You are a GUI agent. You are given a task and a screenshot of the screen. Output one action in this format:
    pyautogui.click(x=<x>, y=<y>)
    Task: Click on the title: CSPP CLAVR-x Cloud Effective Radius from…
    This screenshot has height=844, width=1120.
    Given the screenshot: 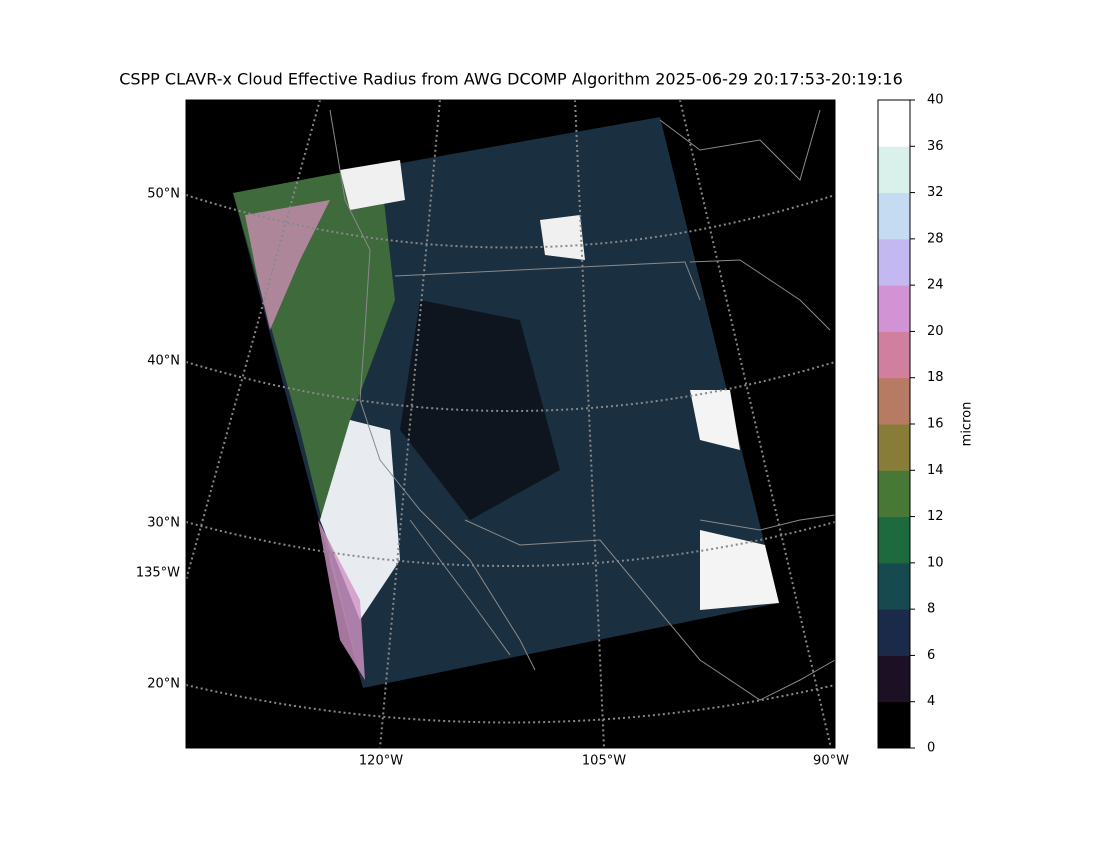 What is the action you would take?
    pyautogui.click(x=511, y=79)
    